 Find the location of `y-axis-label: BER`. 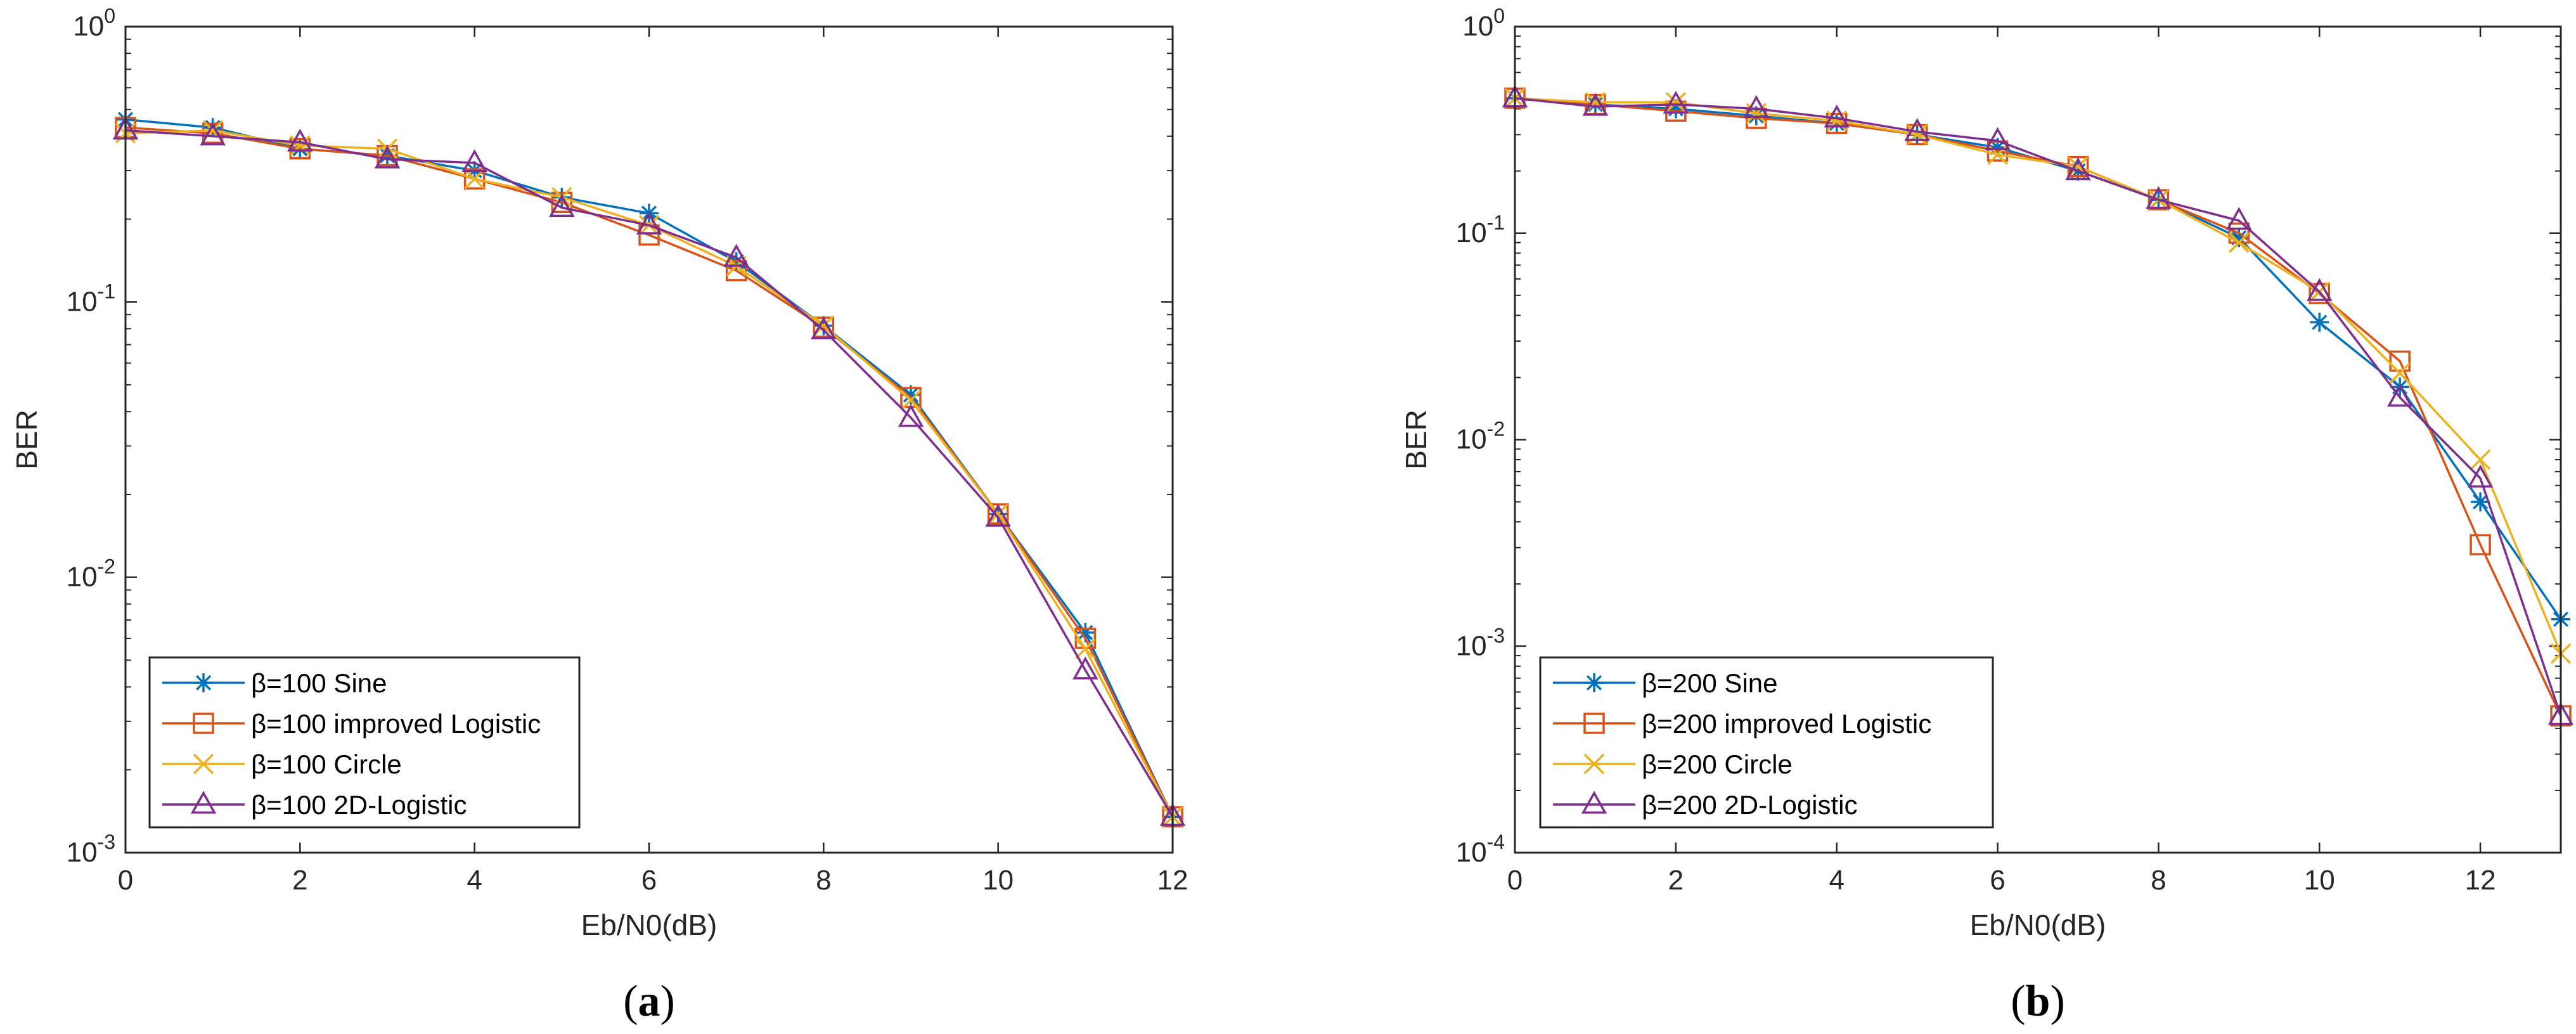

y-axis-label: BER is located at coordinates (27, 440).